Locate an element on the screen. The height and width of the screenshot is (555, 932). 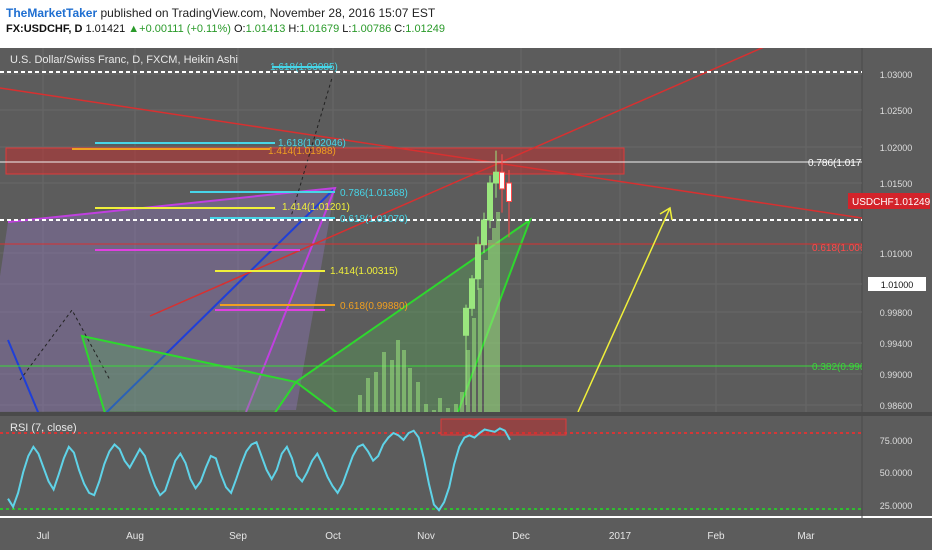
open-value: 1.01413 is located at coordinates (265, 29).